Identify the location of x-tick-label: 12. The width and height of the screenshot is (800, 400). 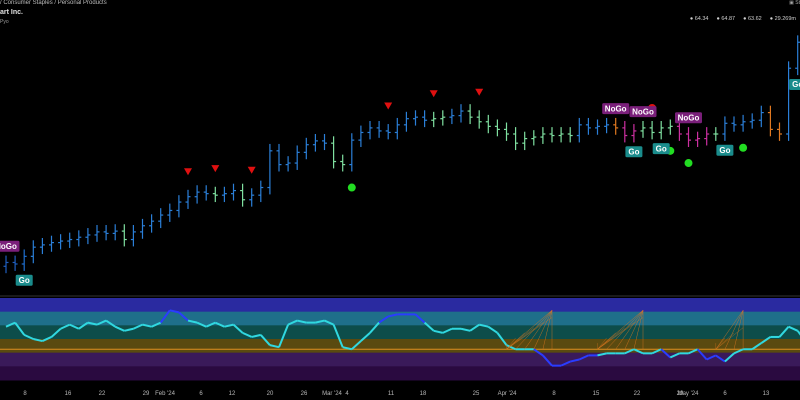
(232, 394).